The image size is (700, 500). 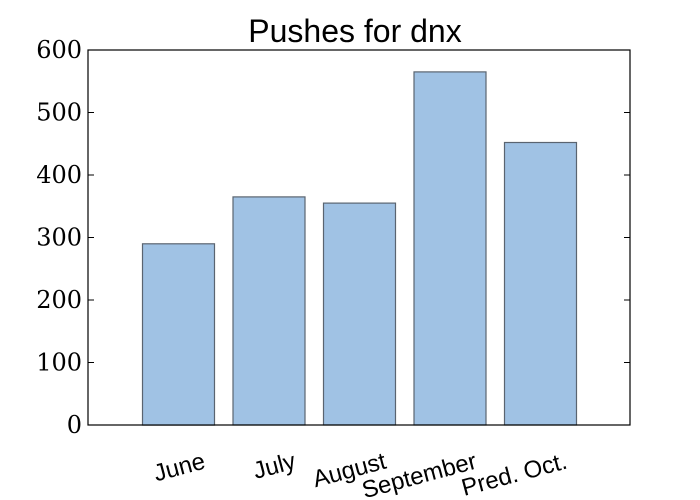 I want to click on bar-september, so click(x=450, y=248).